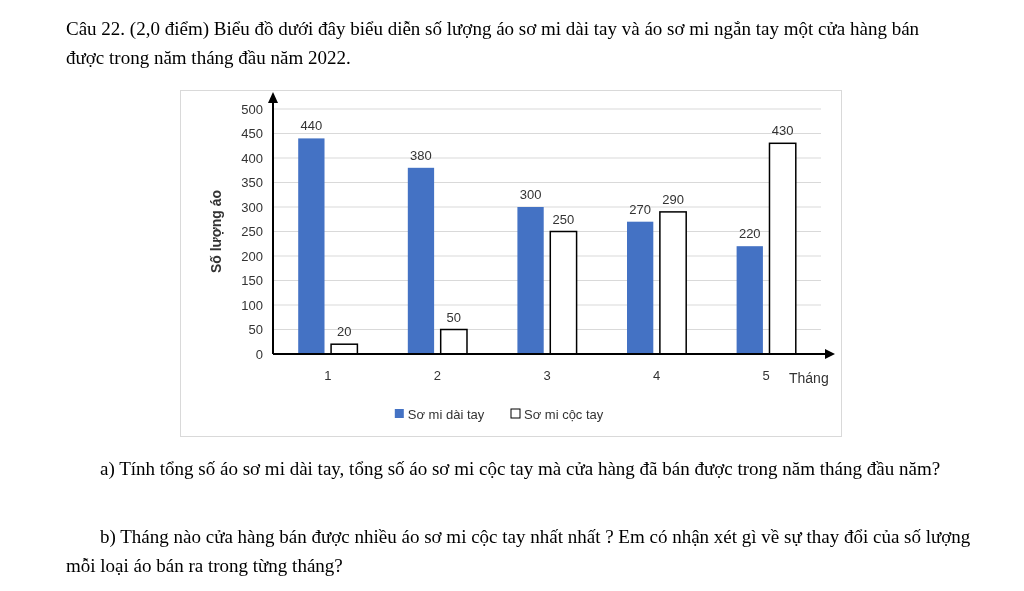 This screenshot has height=591, width=1024. Describe the element at coordinates (252, 134) in the screenshot. I see `y-tick-label: 450` at that location.